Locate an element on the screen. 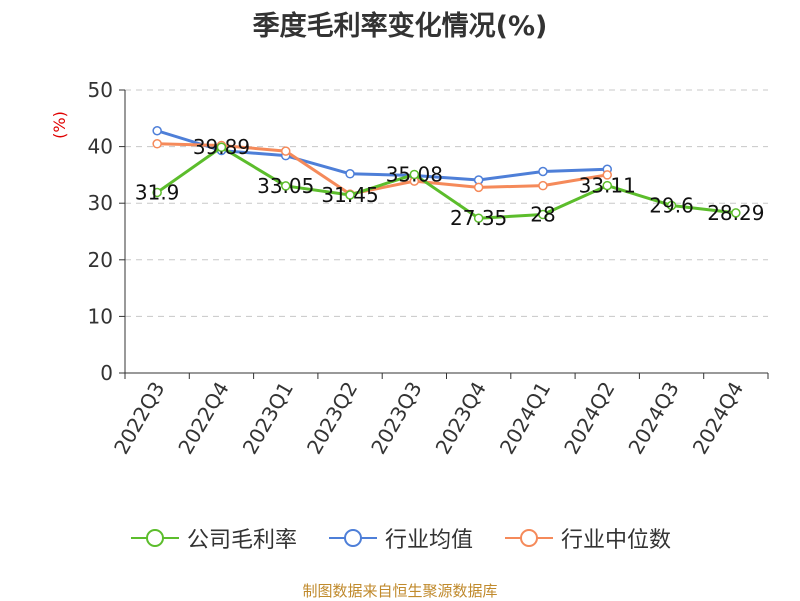 This screenshot has height=601, width=800. legend-item: 行业均值 is located at coordinates (400, 538).